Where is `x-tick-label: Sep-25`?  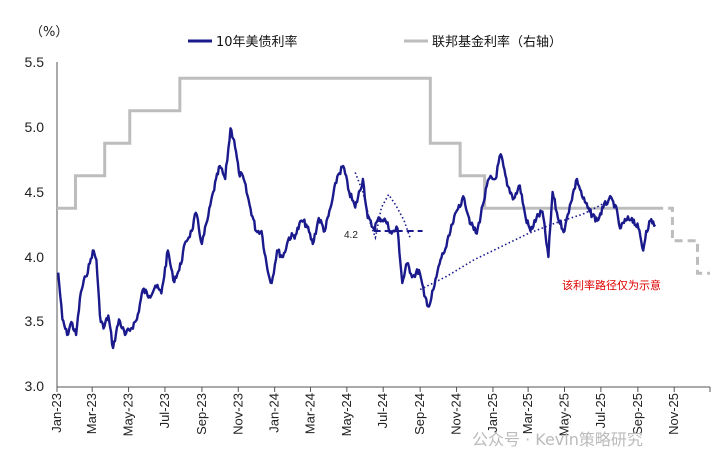
x-tick-label: Sep-25 is located at coordinates (637, 414).